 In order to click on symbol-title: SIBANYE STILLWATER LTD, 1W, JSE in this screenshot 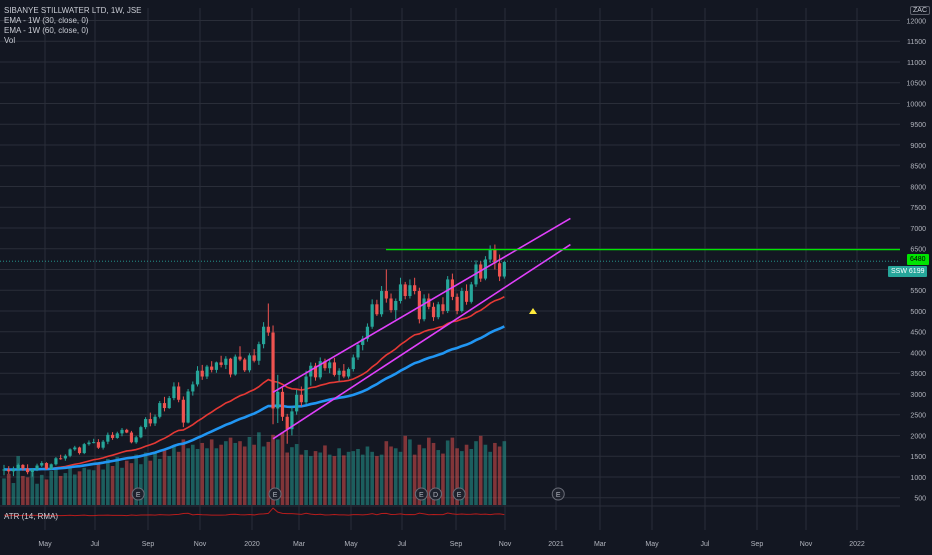, I will do `click(73, 10)`.